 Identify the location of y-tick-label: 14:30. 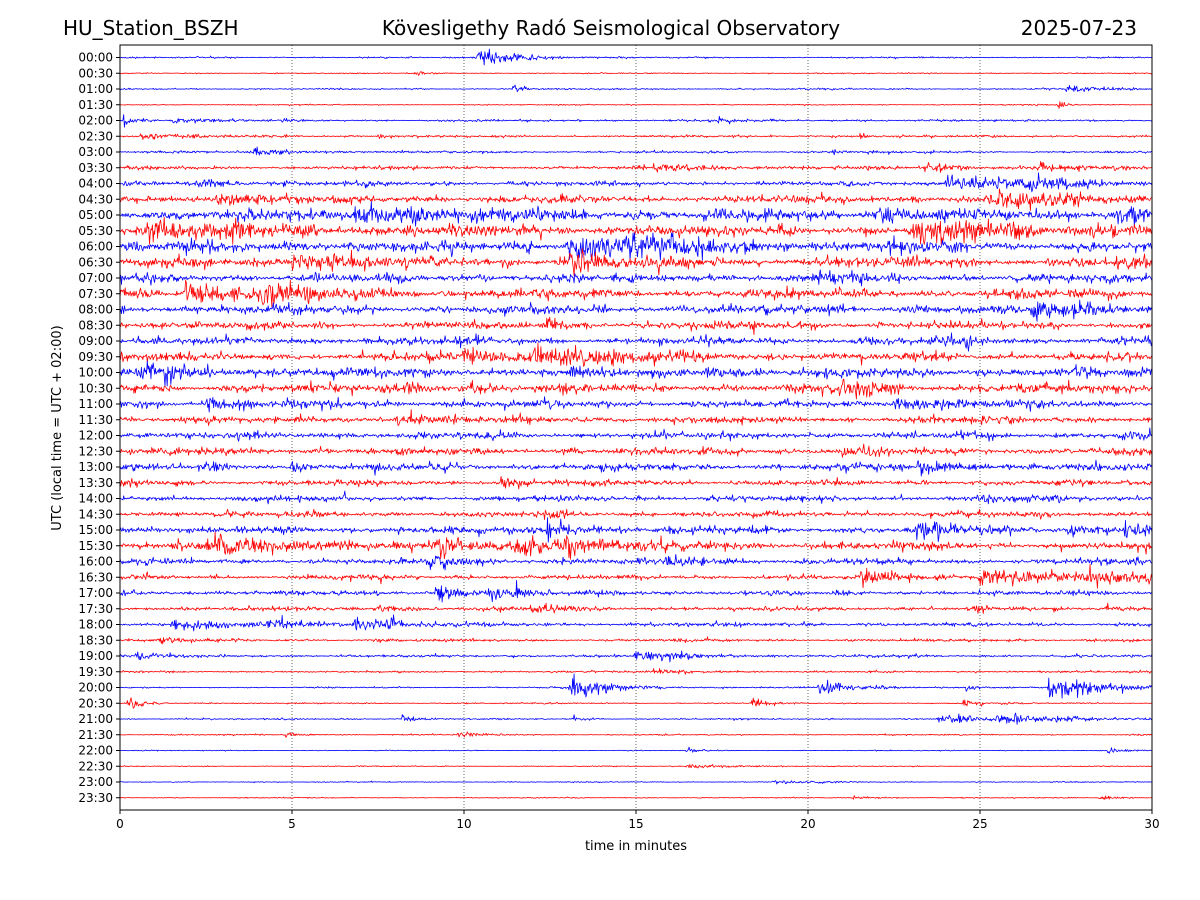
(95, 514).